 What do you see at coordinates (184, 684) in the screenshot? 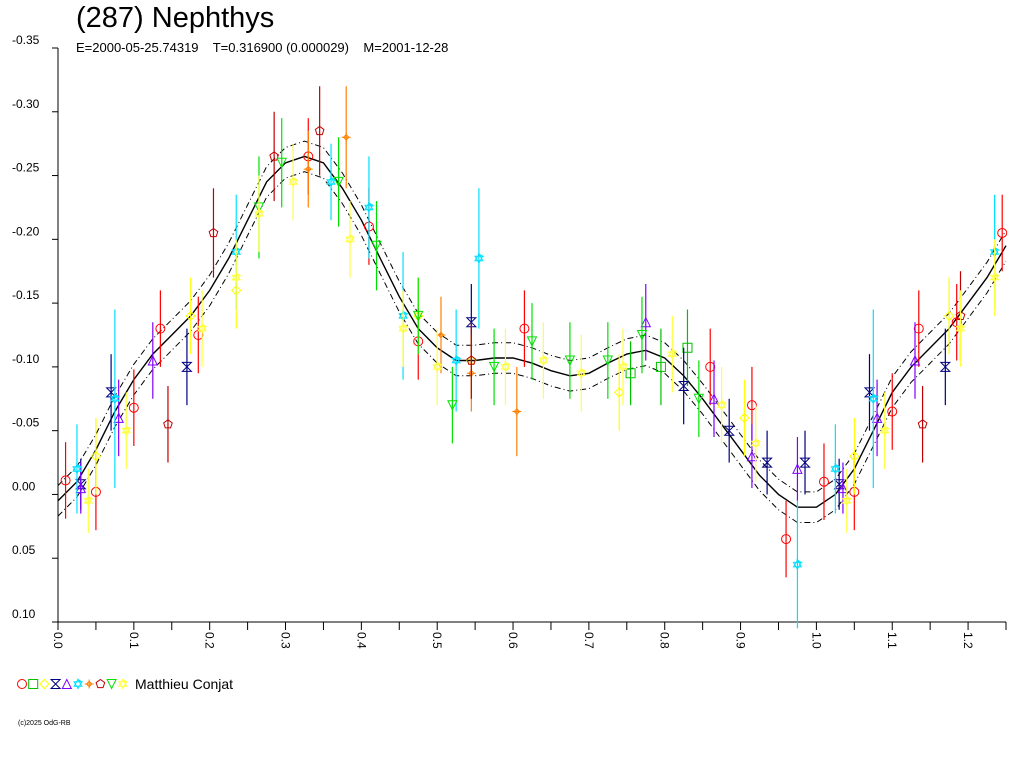
I see `legend-observer: Matthieu Conjat` at bounding box center [184, 684].